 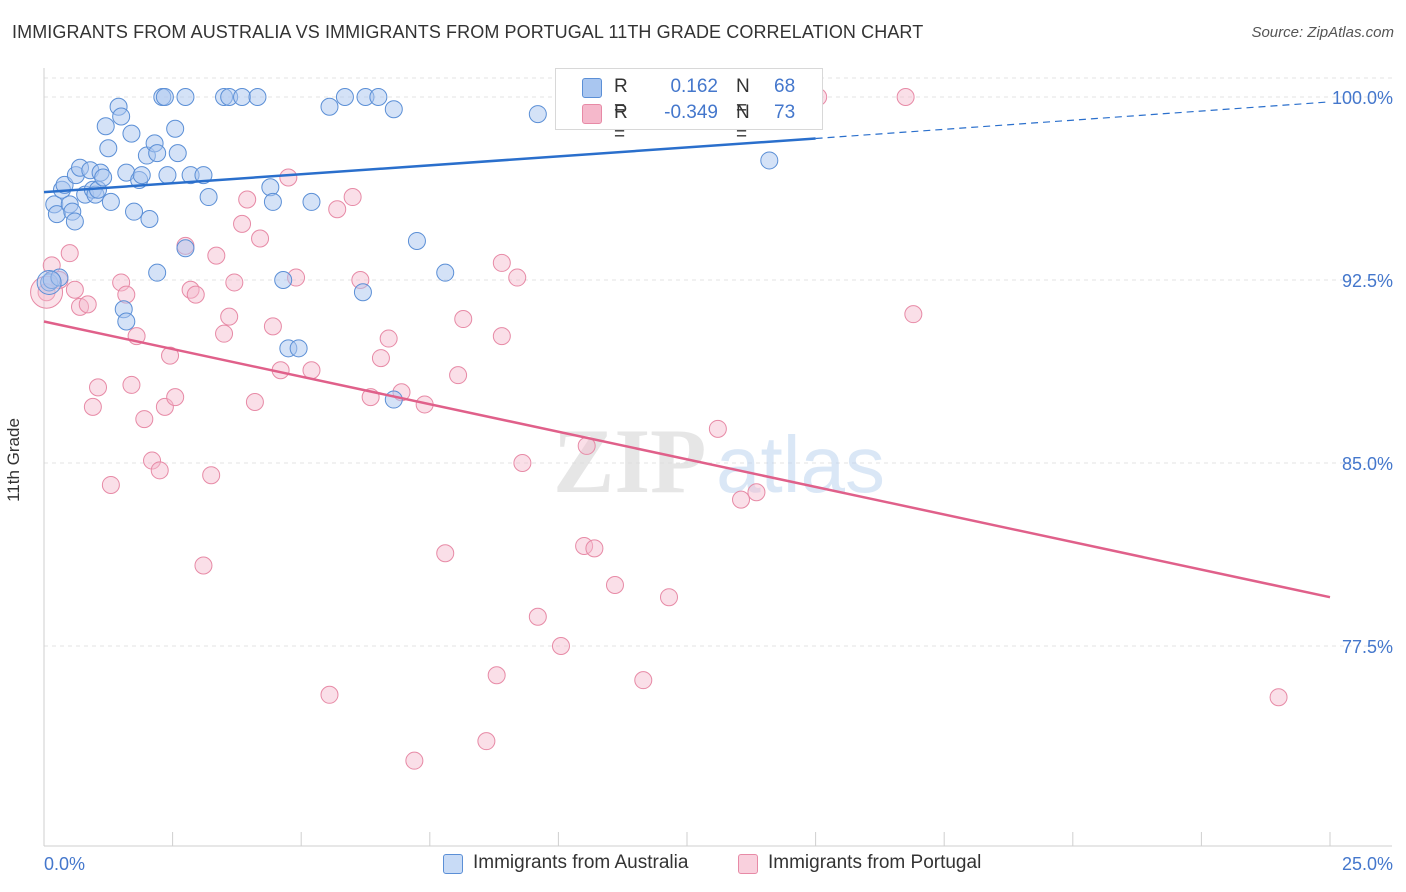 What do you see at coordinates (49, 282) in the screenshot?
I see `point-australia-cluster` at bounding box center [49, 282].